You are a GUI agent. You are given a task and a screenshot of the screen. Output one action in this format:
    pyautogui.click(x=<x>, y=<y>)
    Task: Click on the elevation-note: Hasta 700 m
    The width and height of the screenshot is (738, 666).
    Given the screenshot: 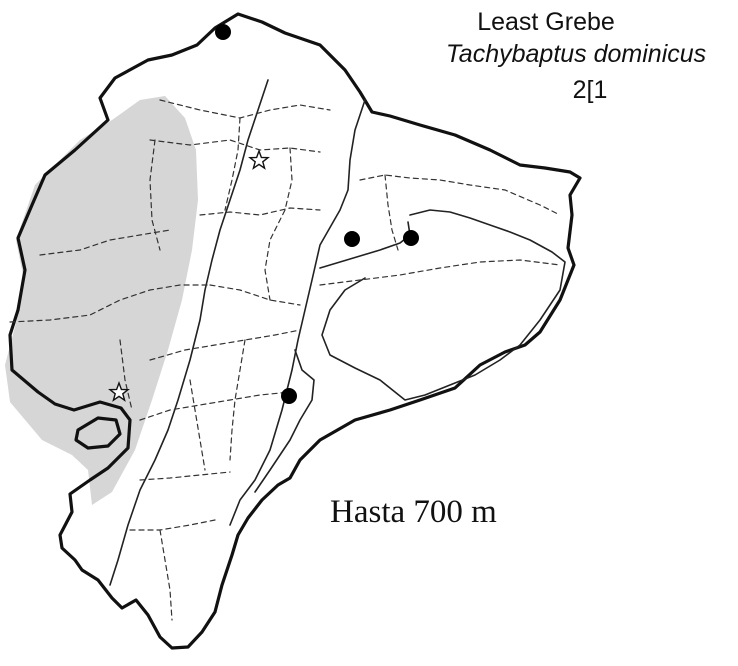 What is the action you would take?
    pyautogui.click(x=413, y=512)
    